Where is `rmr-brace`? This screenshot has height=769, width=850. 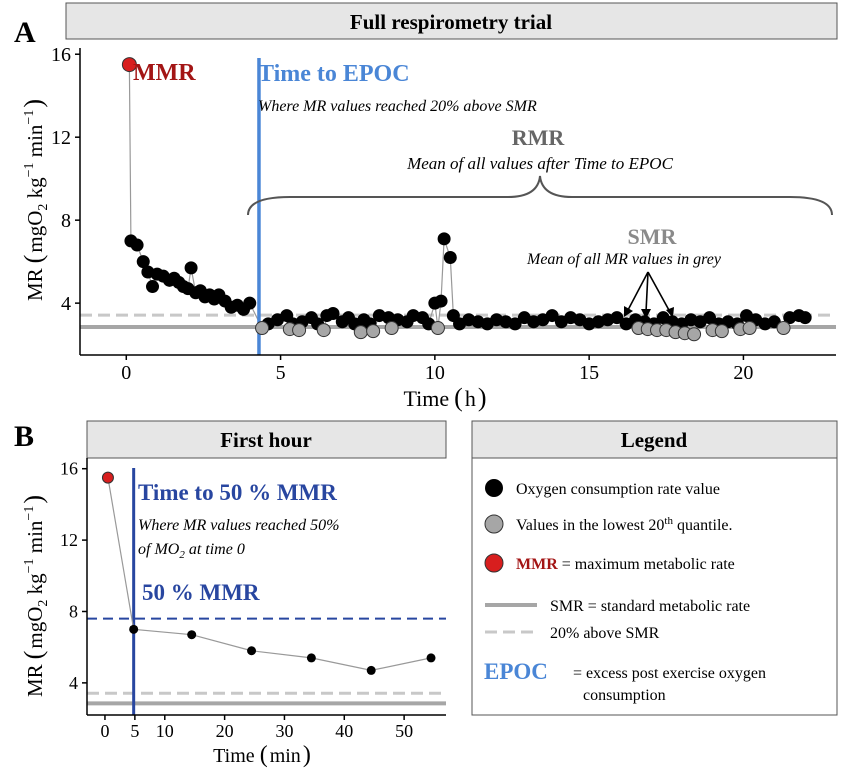 rmr-brace is located at coordinates (540, 195).